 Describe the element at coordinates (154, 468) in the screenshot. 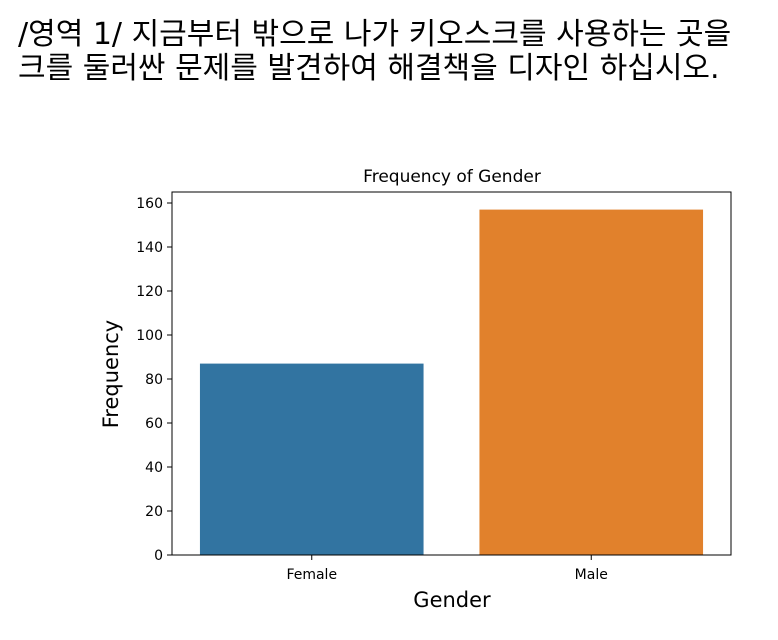

I see `y-tick-label: 40` at that location.